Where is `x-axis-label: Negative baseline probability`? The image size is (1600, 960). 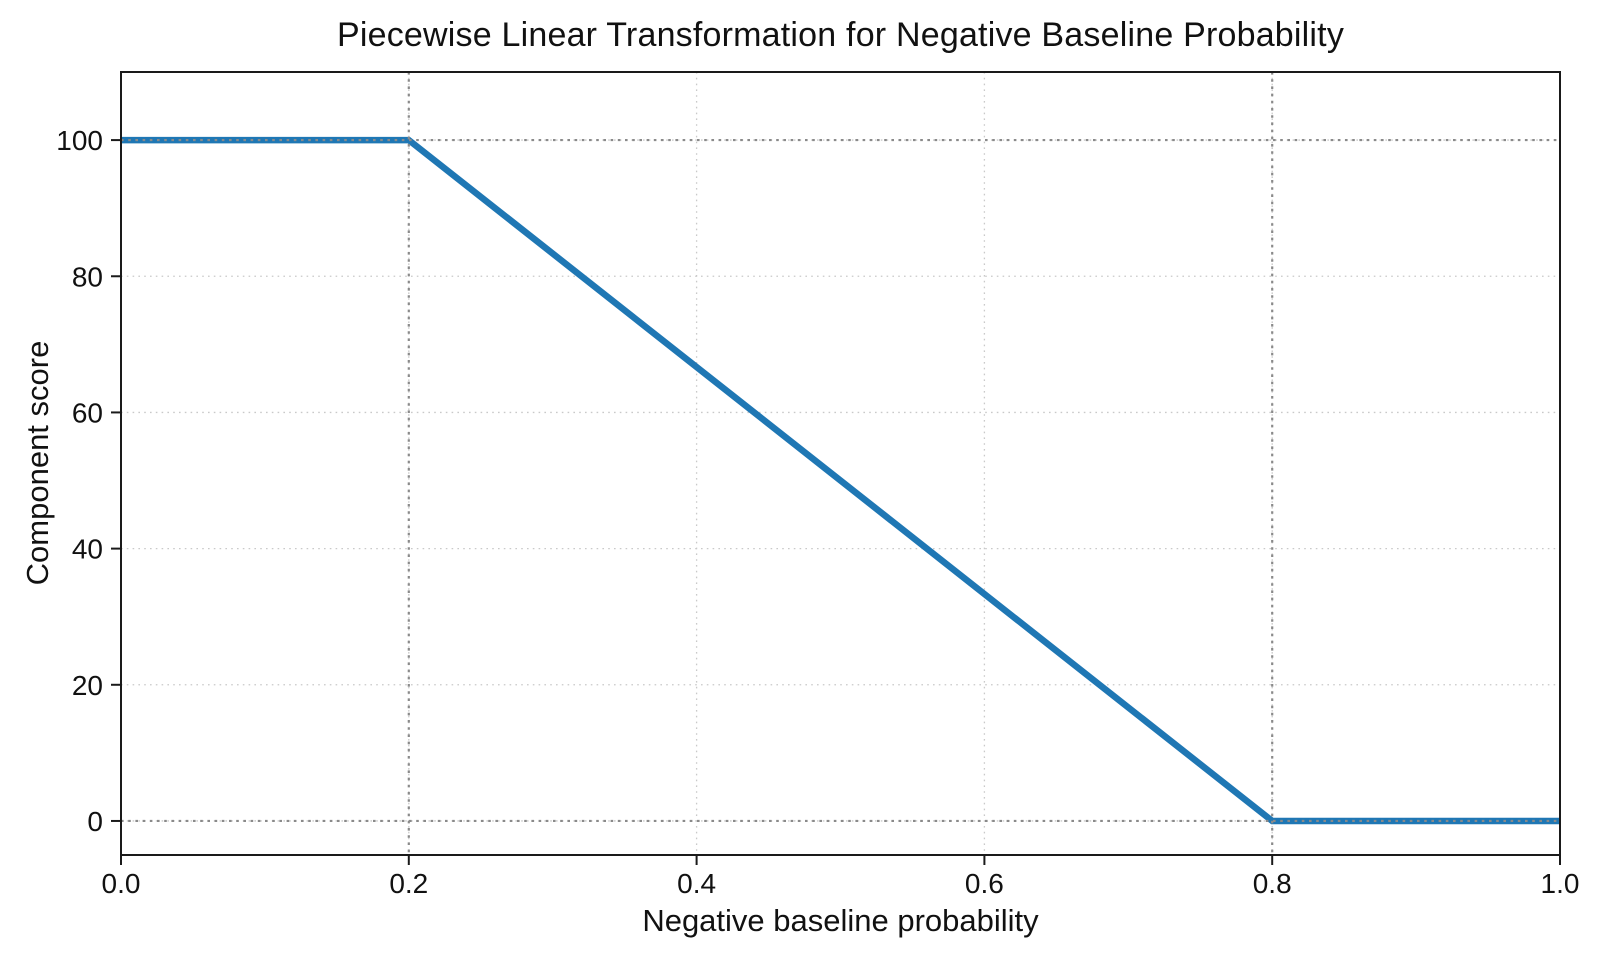 x-axis-label: Negative baseline probability is located at coordinates (840, 920).